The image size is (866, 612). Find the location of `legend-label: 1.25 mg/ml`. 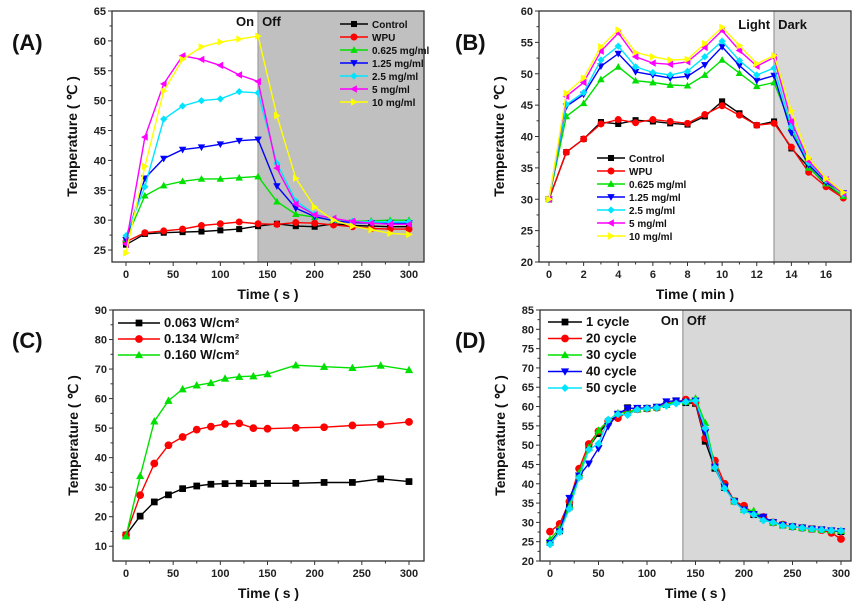

legend-label: 1.25 mg/ml is located at coordinates (655, 198).